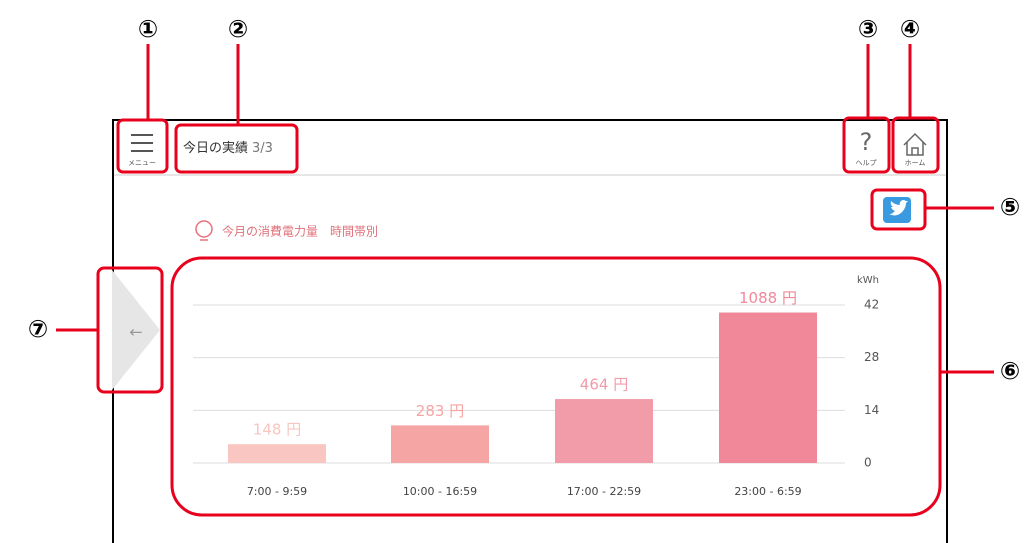 This screenshot has width=1024, height=543. I want to click on back-button, so click(136, 330).